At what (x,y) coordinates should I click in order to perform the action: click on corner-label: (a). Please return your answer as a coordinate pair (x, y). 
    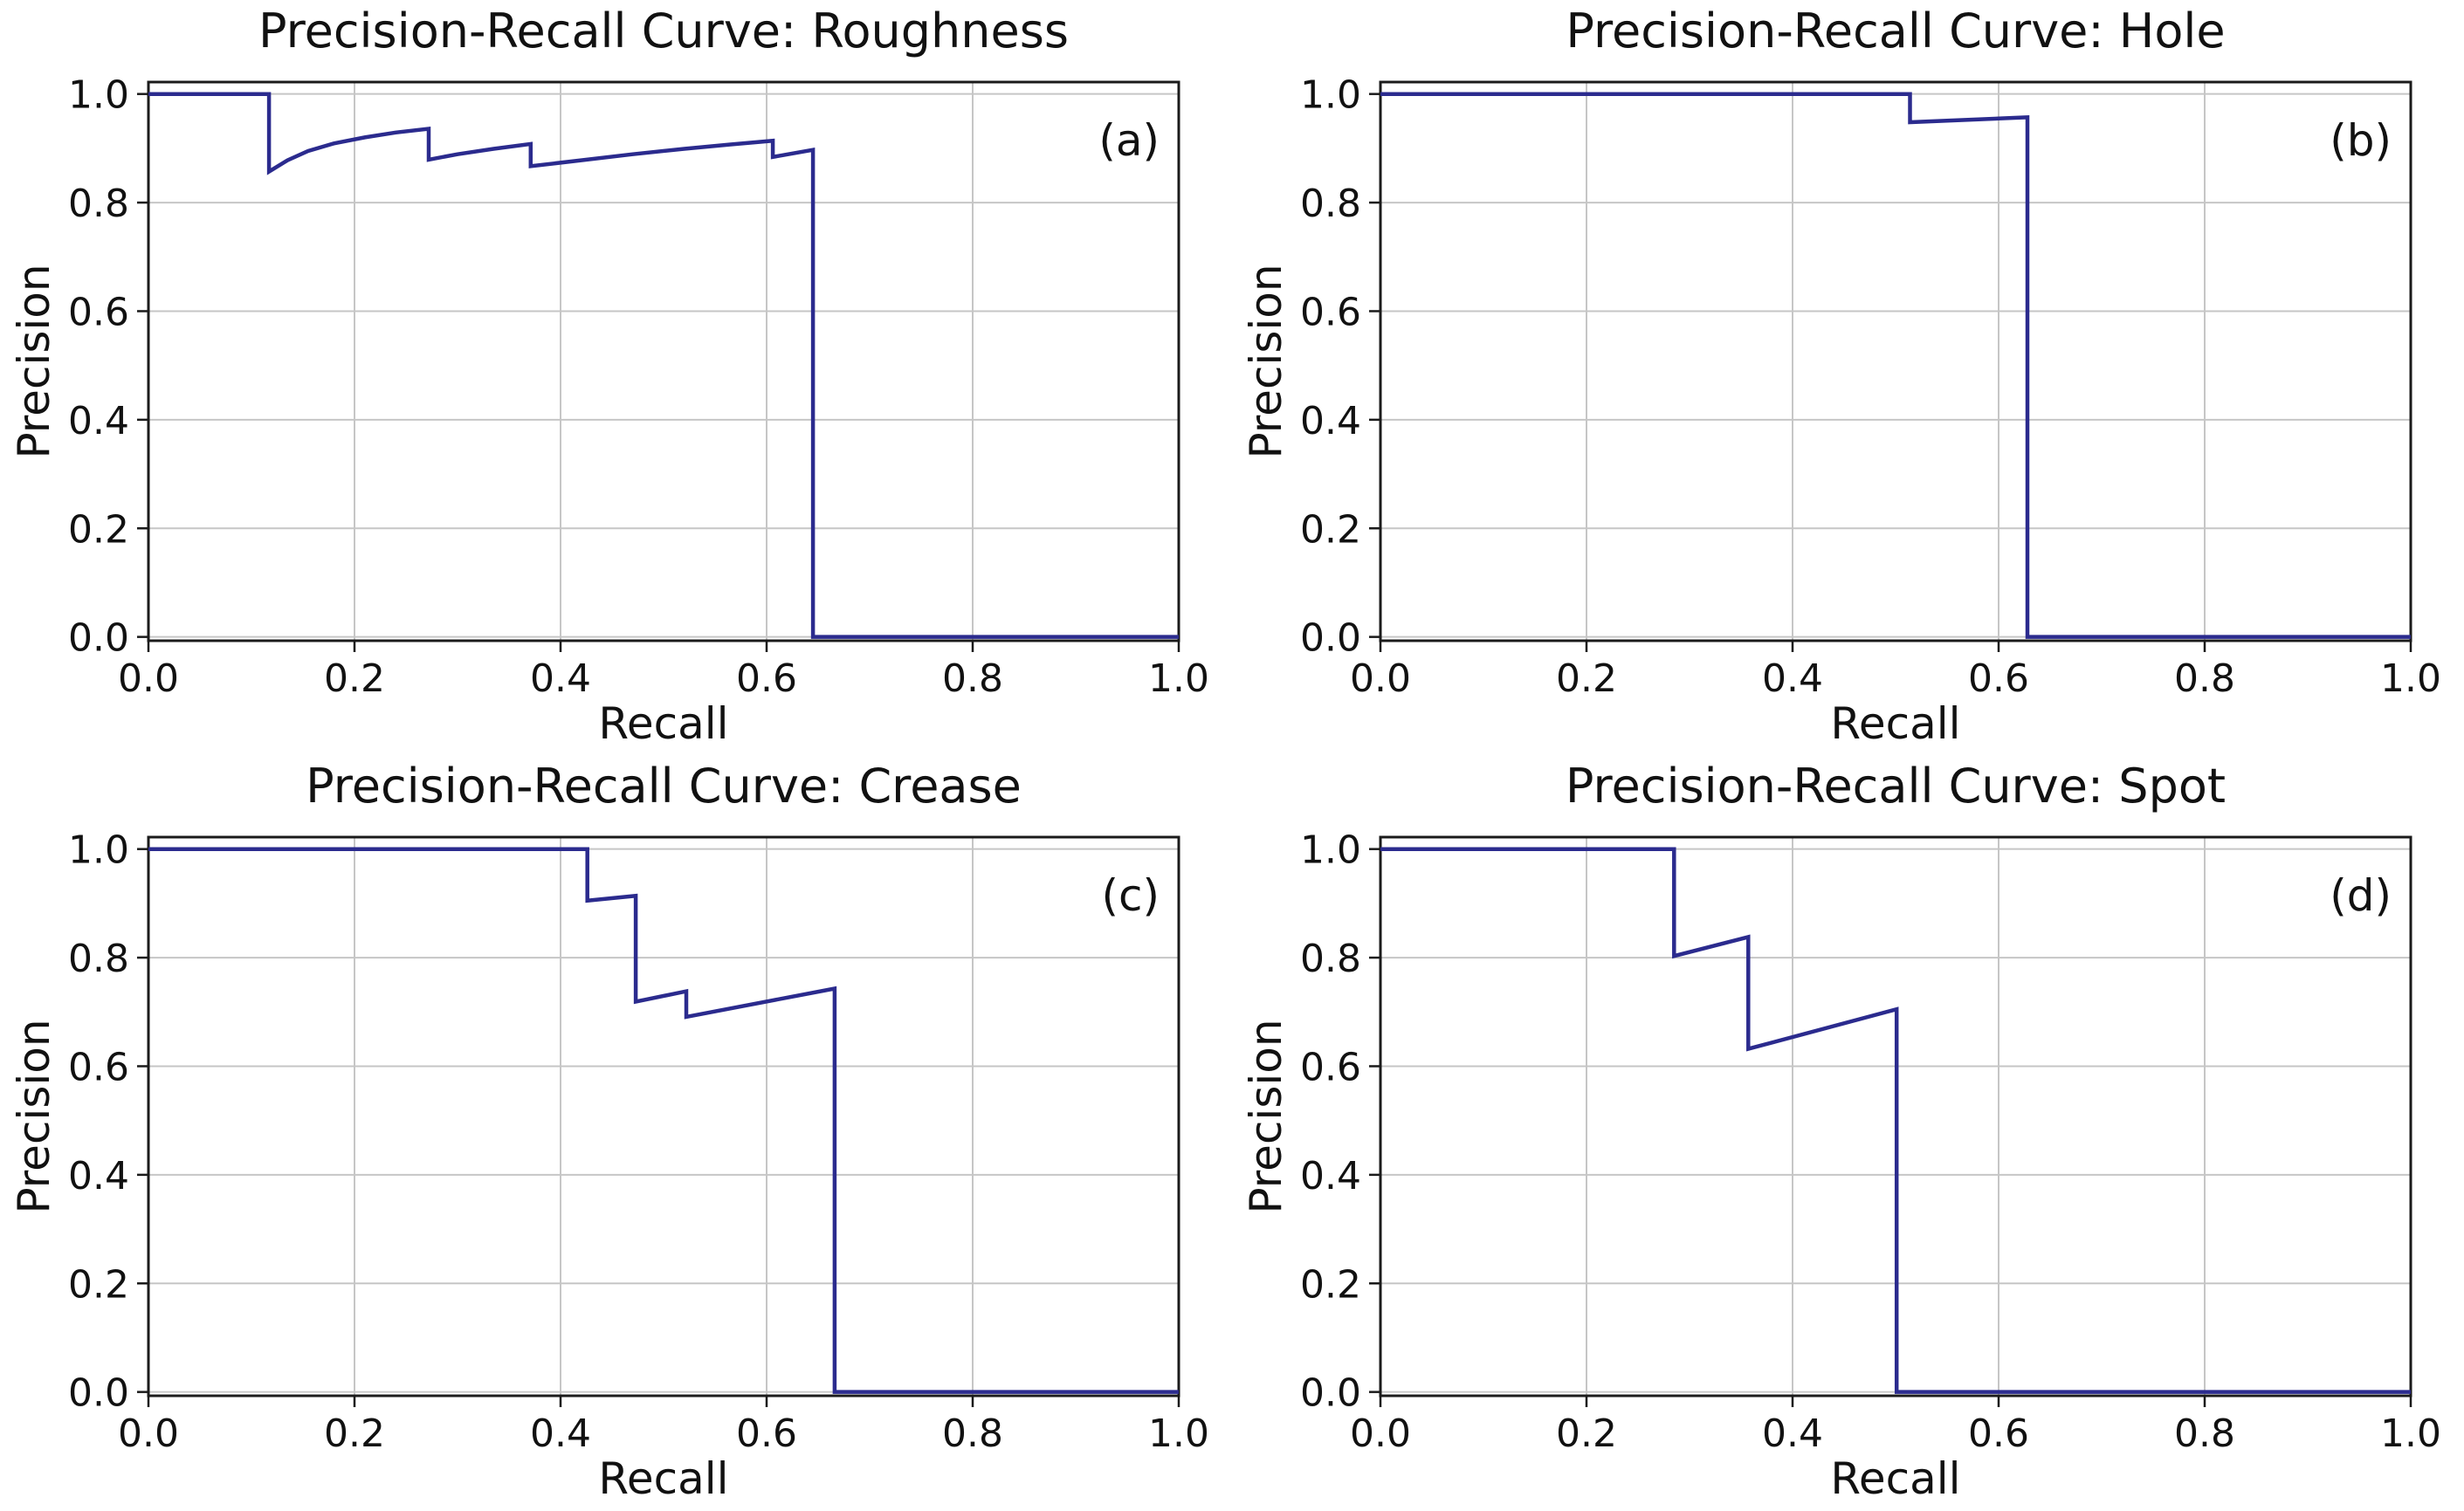
    Looking at the image, I should click on (1129, 140).